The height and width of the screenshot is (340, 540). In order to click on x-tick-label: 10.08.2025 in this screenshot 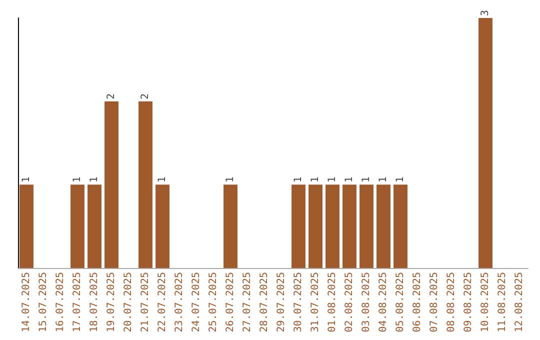, I will do `click(485, 302)`.